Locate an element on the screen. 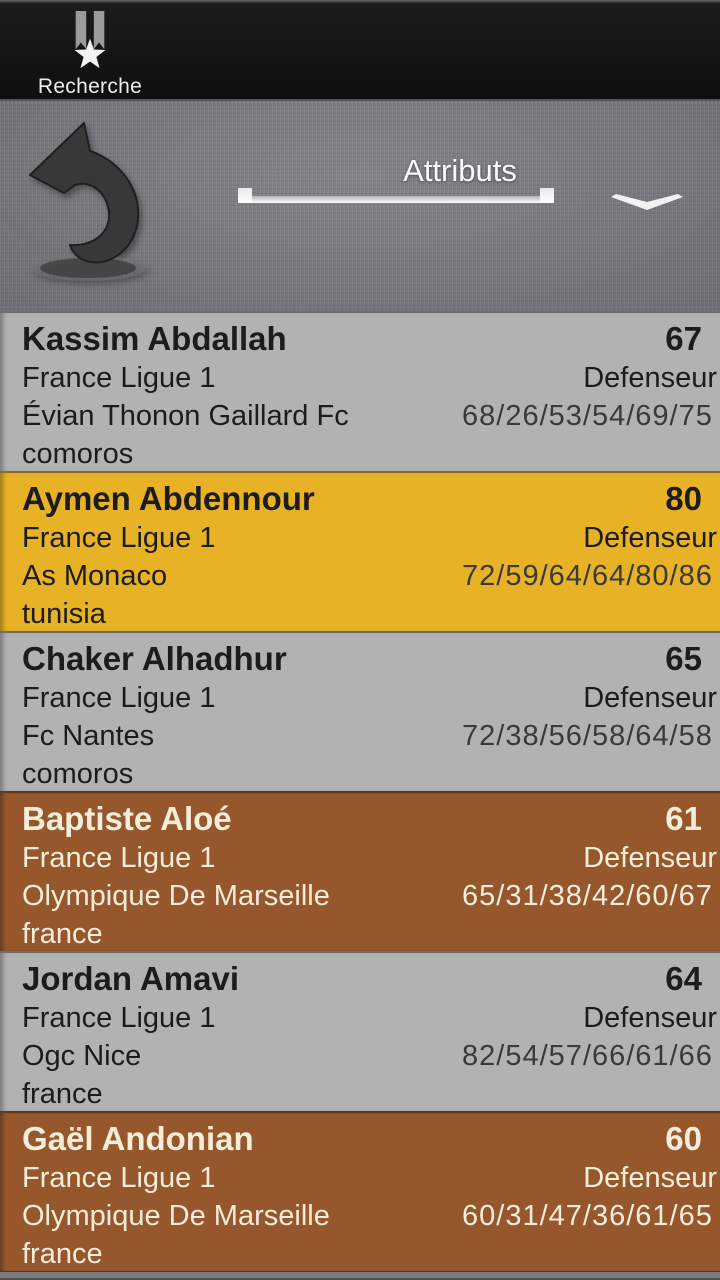 This screenshot has height=1280, width=720. player-club: Ogc Nice is located at coordinates (82, 1056).